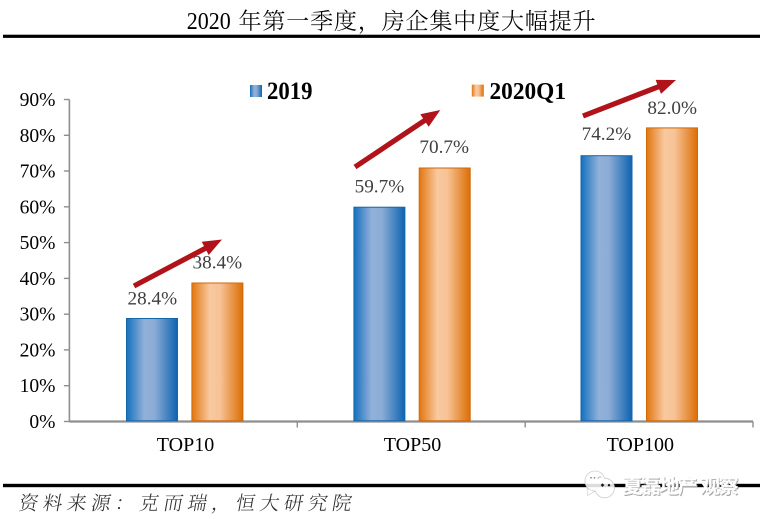 The image size is (760, 519). I want to click on svg-text: 70%, so click(38, 172).